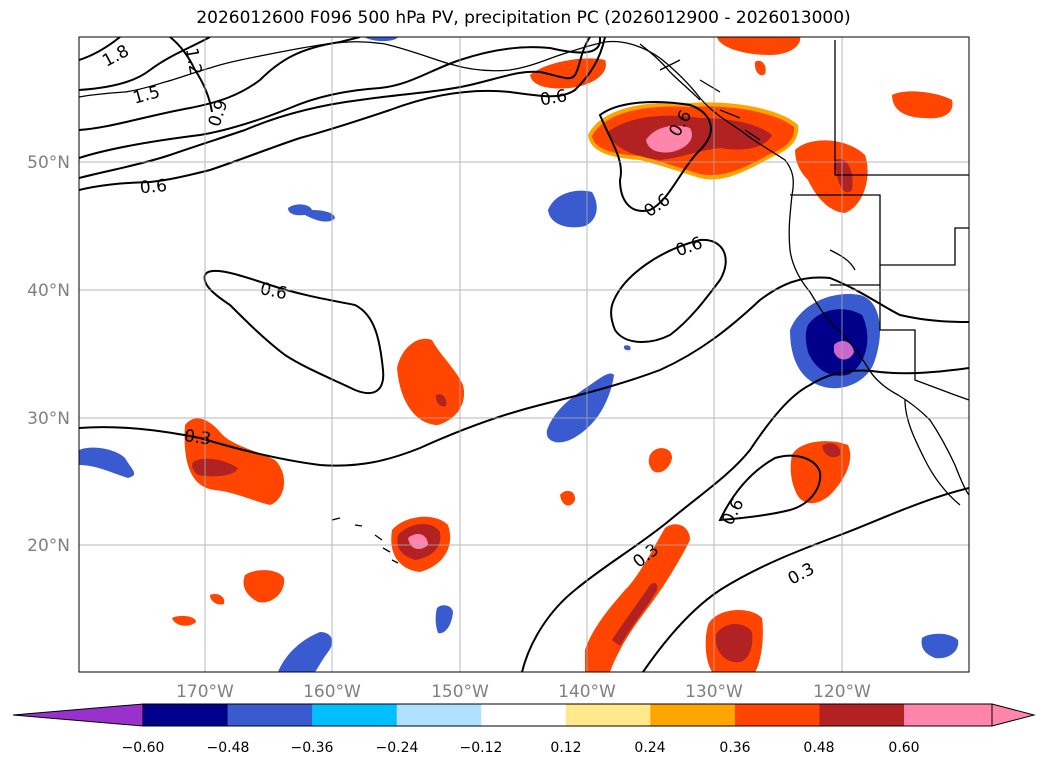  Describe the element at coordinates (48, 546) in the screenshot. I see `lat-label: 20°N` at that location.